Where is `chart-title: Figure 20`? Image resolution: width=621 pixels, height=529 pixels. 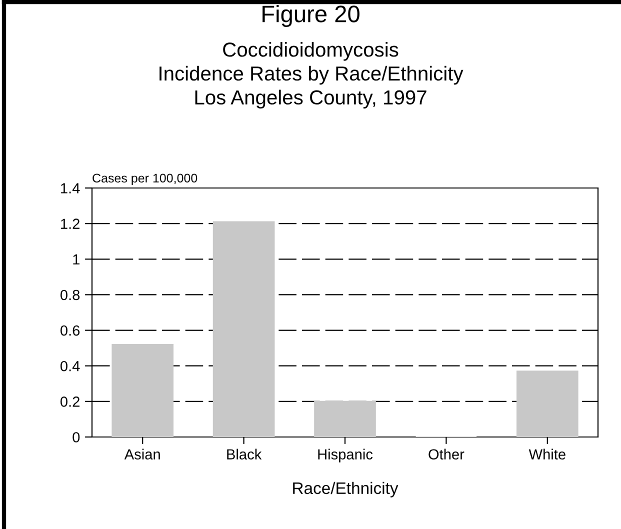 chart-title: Figure 20 is located at coordinates (311, 16).